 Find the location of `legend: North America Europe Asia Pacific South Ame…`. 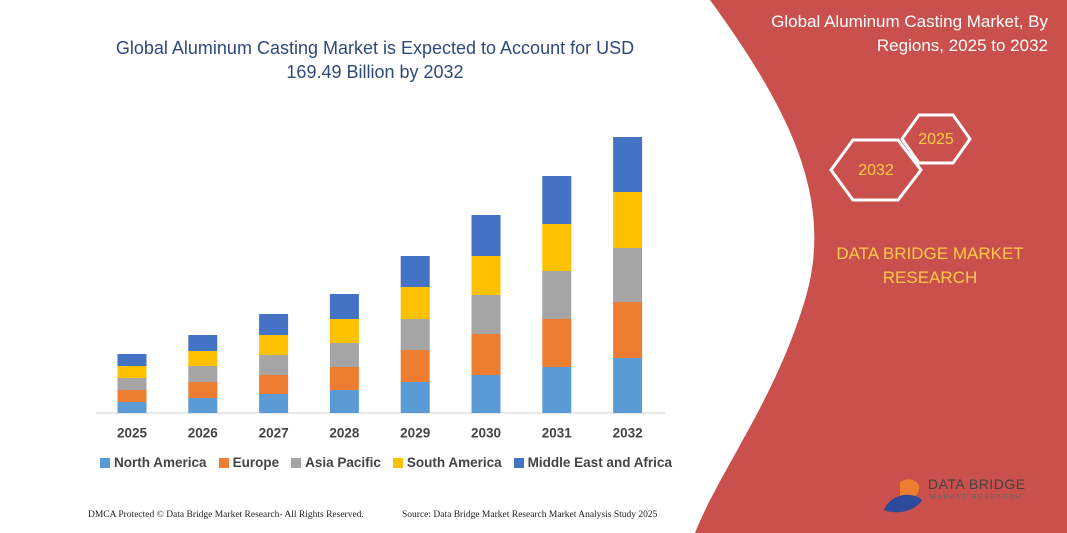

legend: North America Europe Asia Pacific South Ame… is located at coordinates (386, 462).